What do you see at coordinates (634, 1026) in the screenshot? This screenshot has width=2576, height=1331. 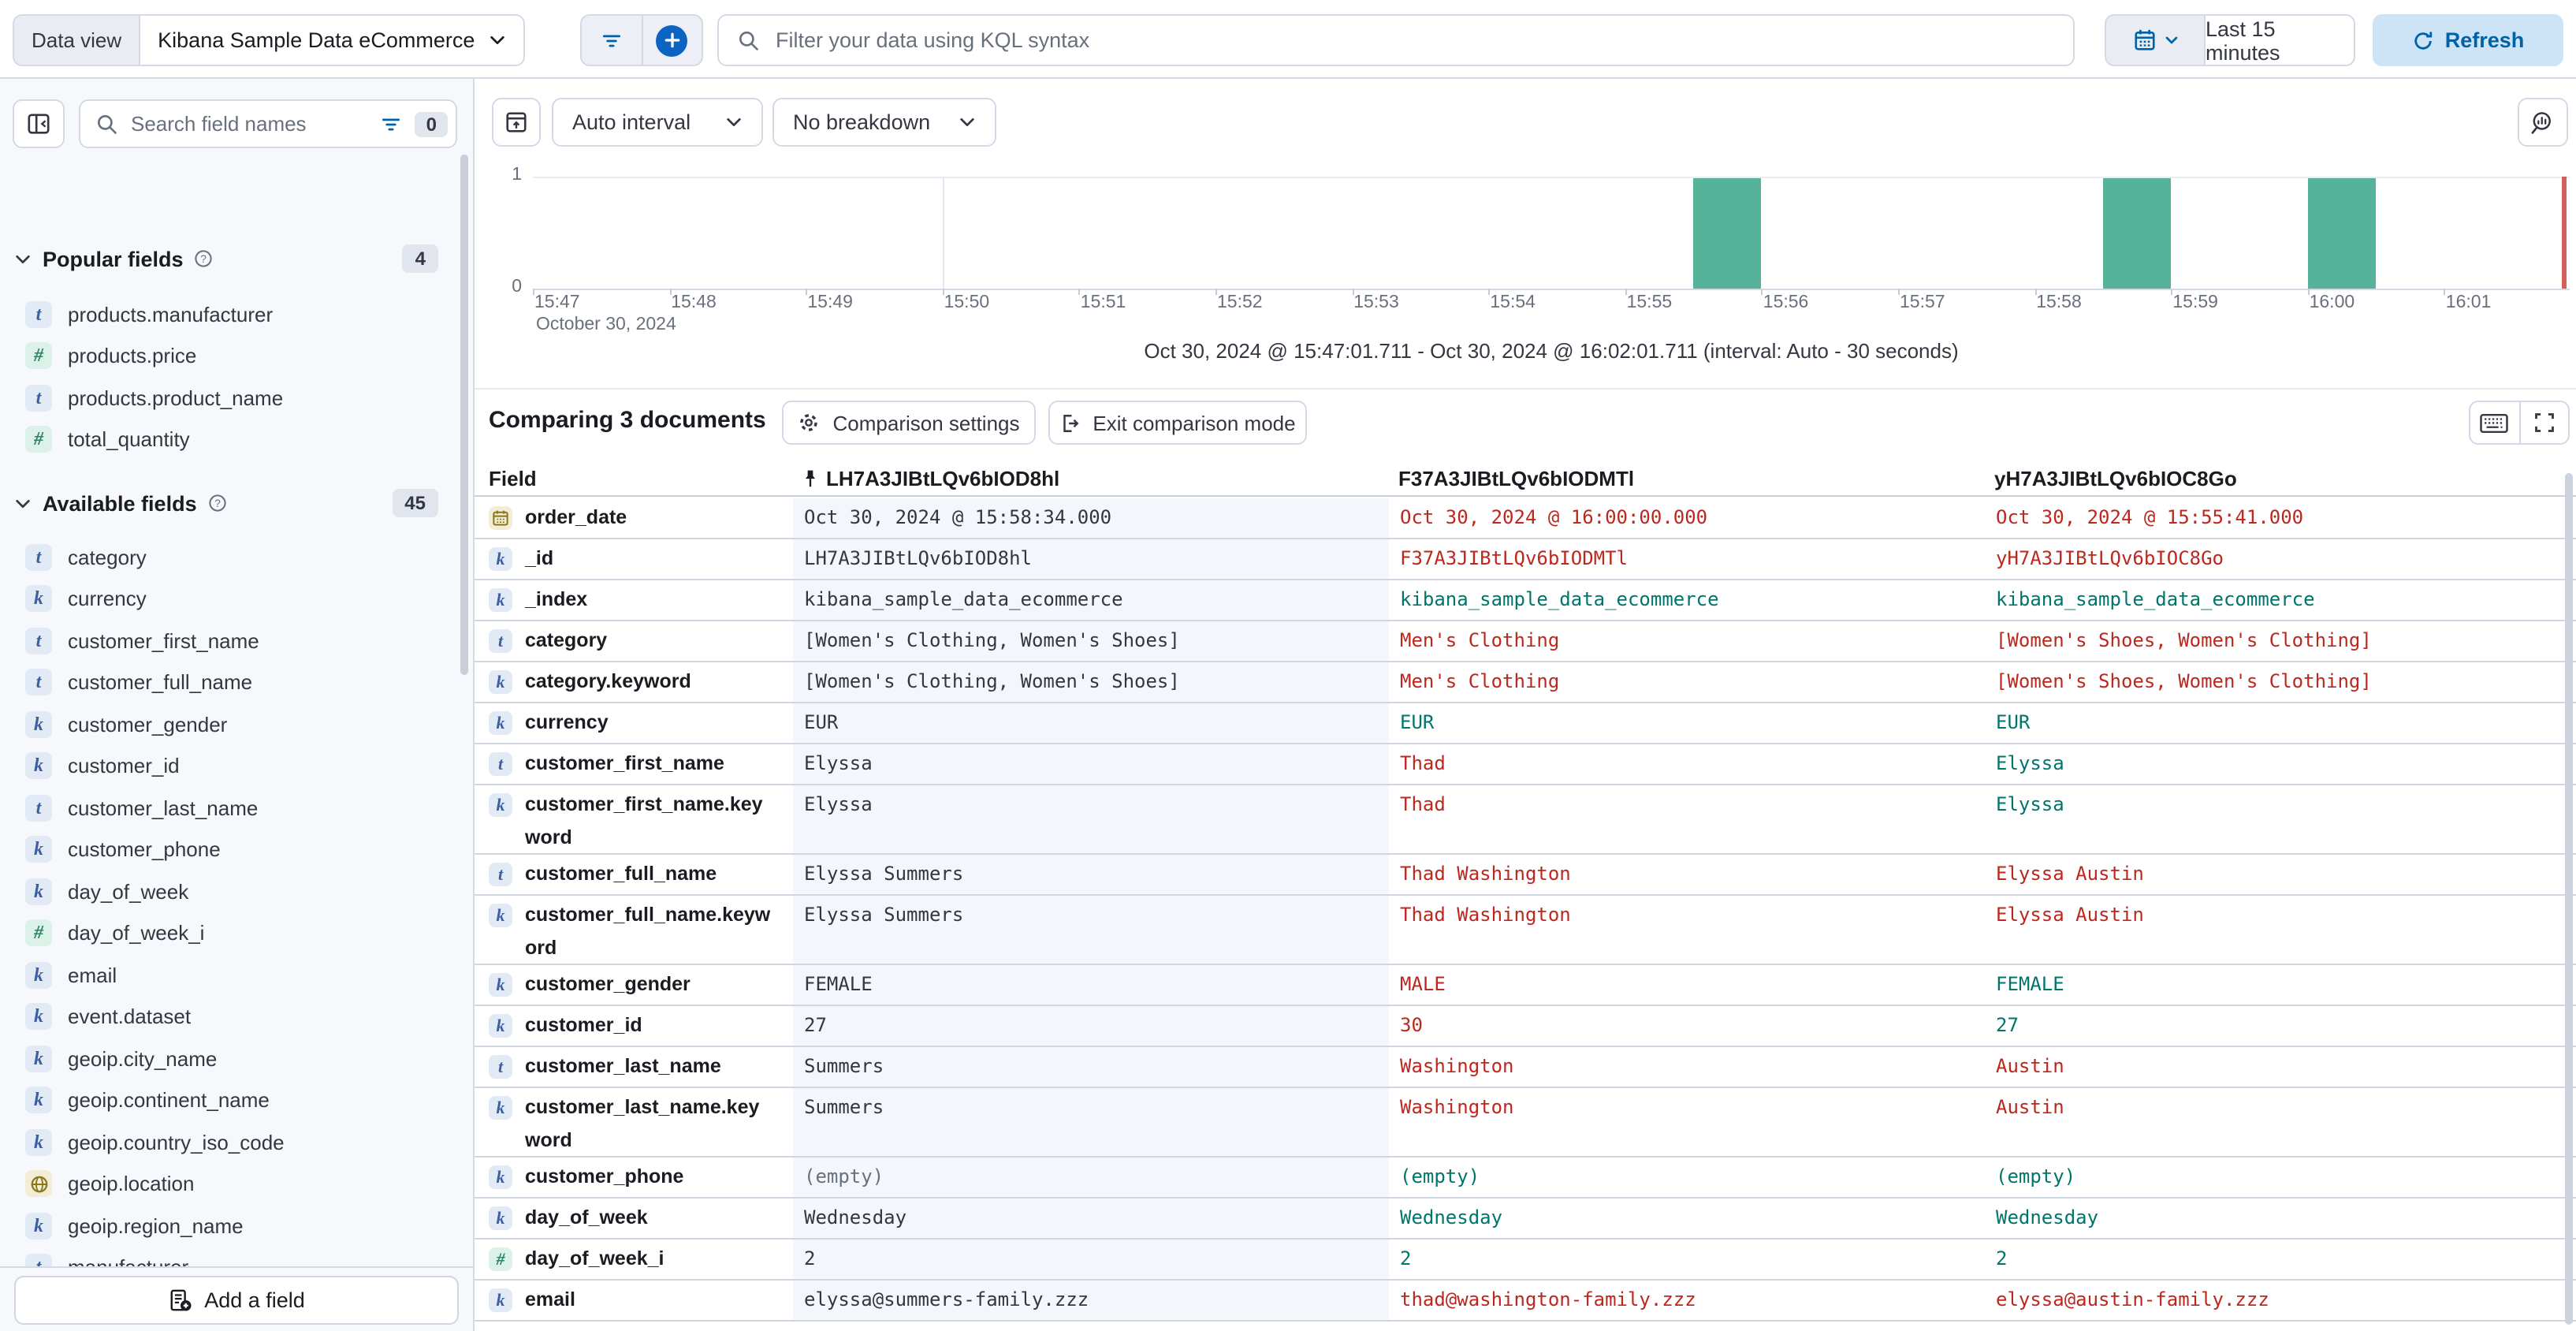 I see `field-name-cell: k customer_id` at bounding box center [634, 1026].